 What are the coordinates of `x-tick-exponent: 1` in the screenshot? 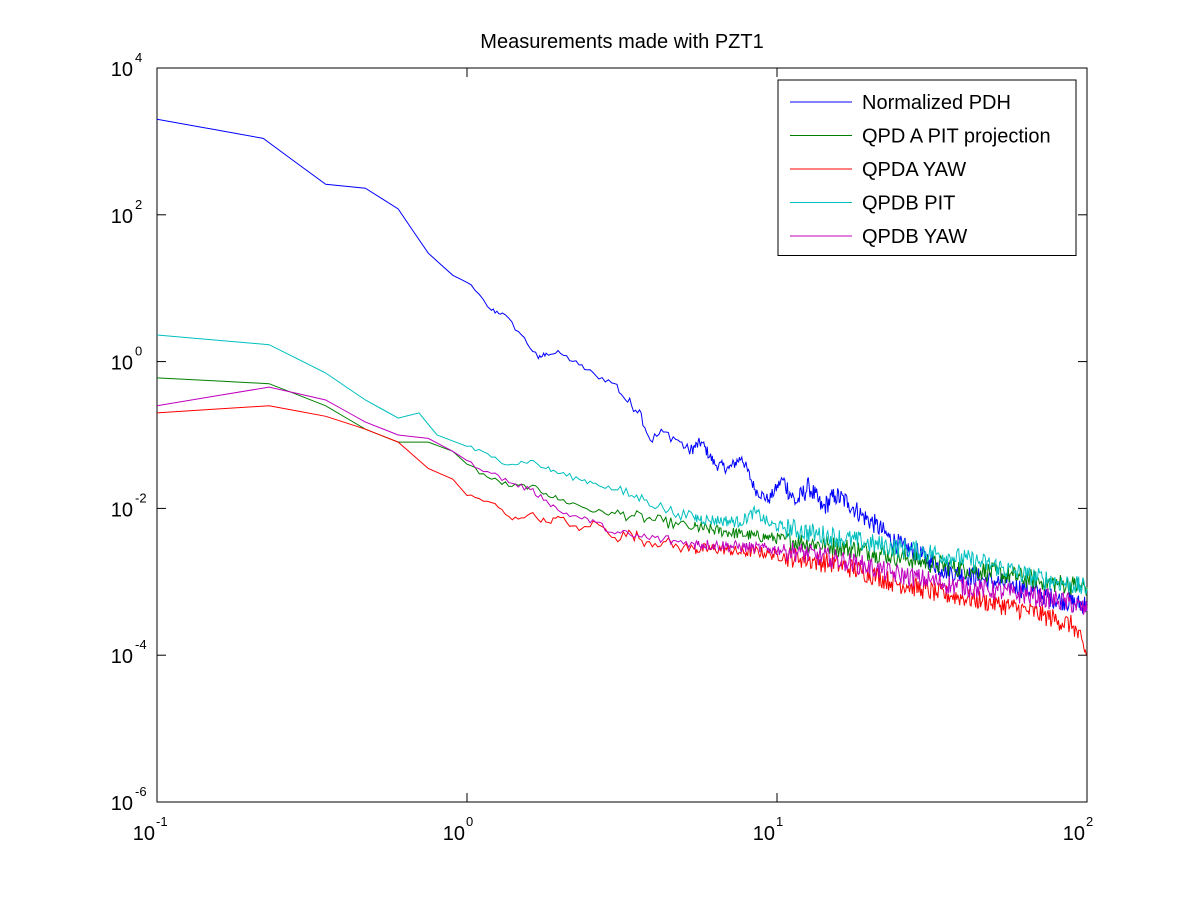 It's located at (779, 821).